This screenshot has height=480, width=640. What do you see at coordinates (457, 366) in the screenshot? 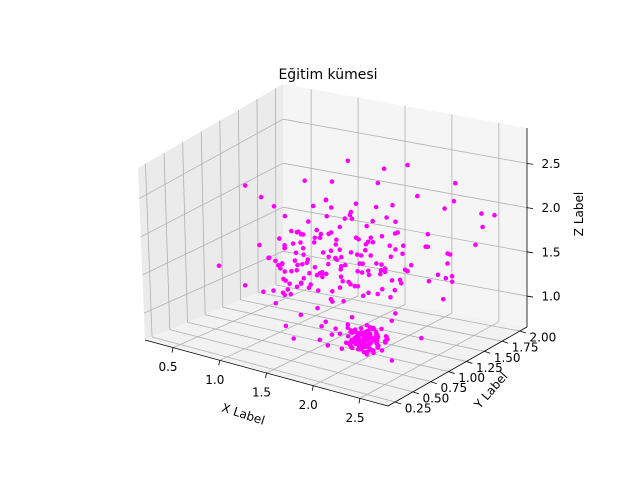
I see `y-axis-line` at bounding box center [457, 366].